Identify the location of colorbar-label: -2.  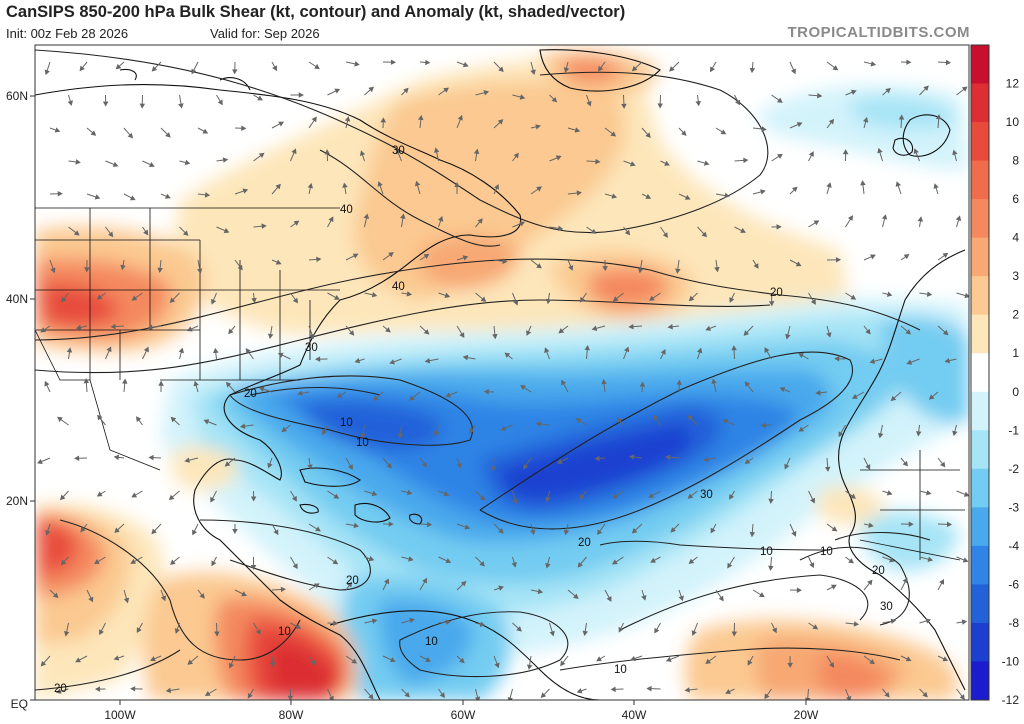
(1013, 469).